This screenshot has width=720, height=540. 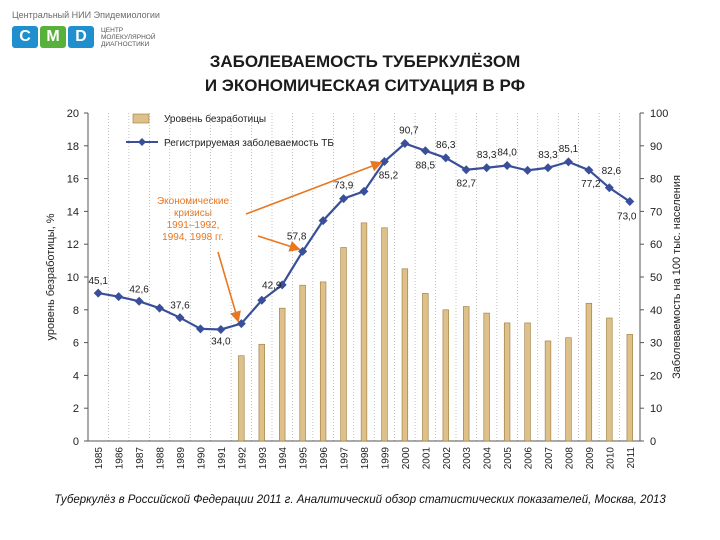 What do you see at coordinates (73, 114) in the screenshot?
I see `left-tick-label: 20` at bounding box center [73, 114].